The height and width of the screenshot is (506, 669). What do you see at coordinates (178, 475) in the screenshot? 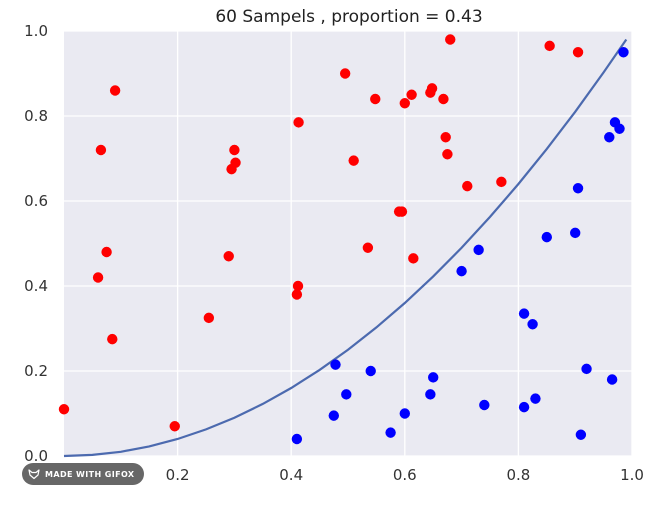
I see `x-tick-label: 0.2` at bounding box center [178, 475].